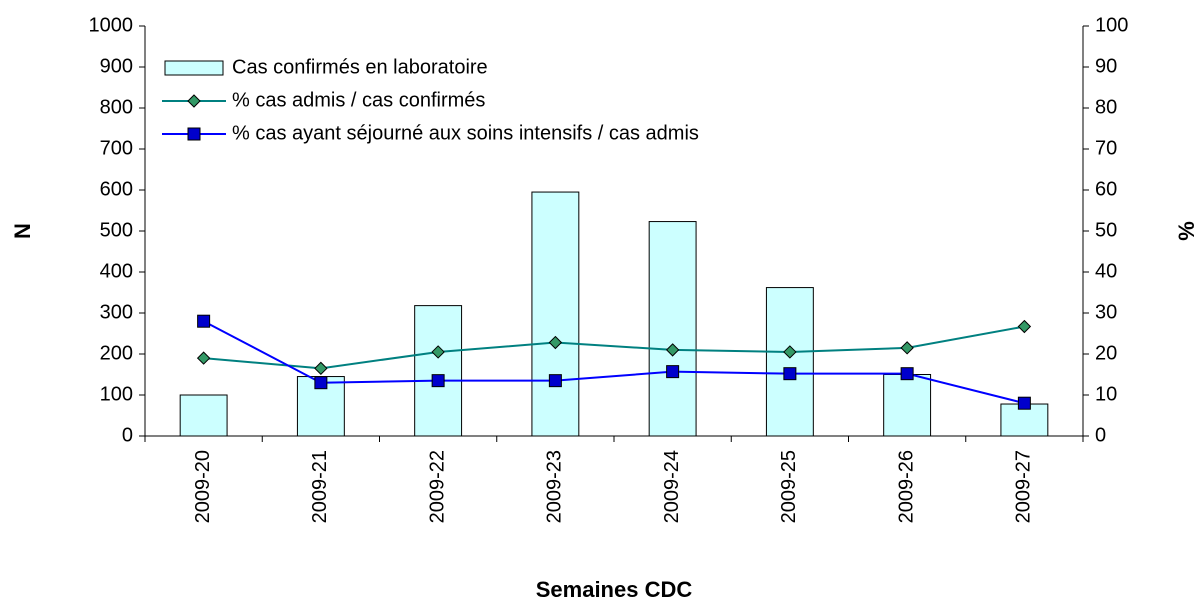  Describe the element at coordinates (1106, 107) in the screenshot. I see `y2-tick-label: 80` at that location.